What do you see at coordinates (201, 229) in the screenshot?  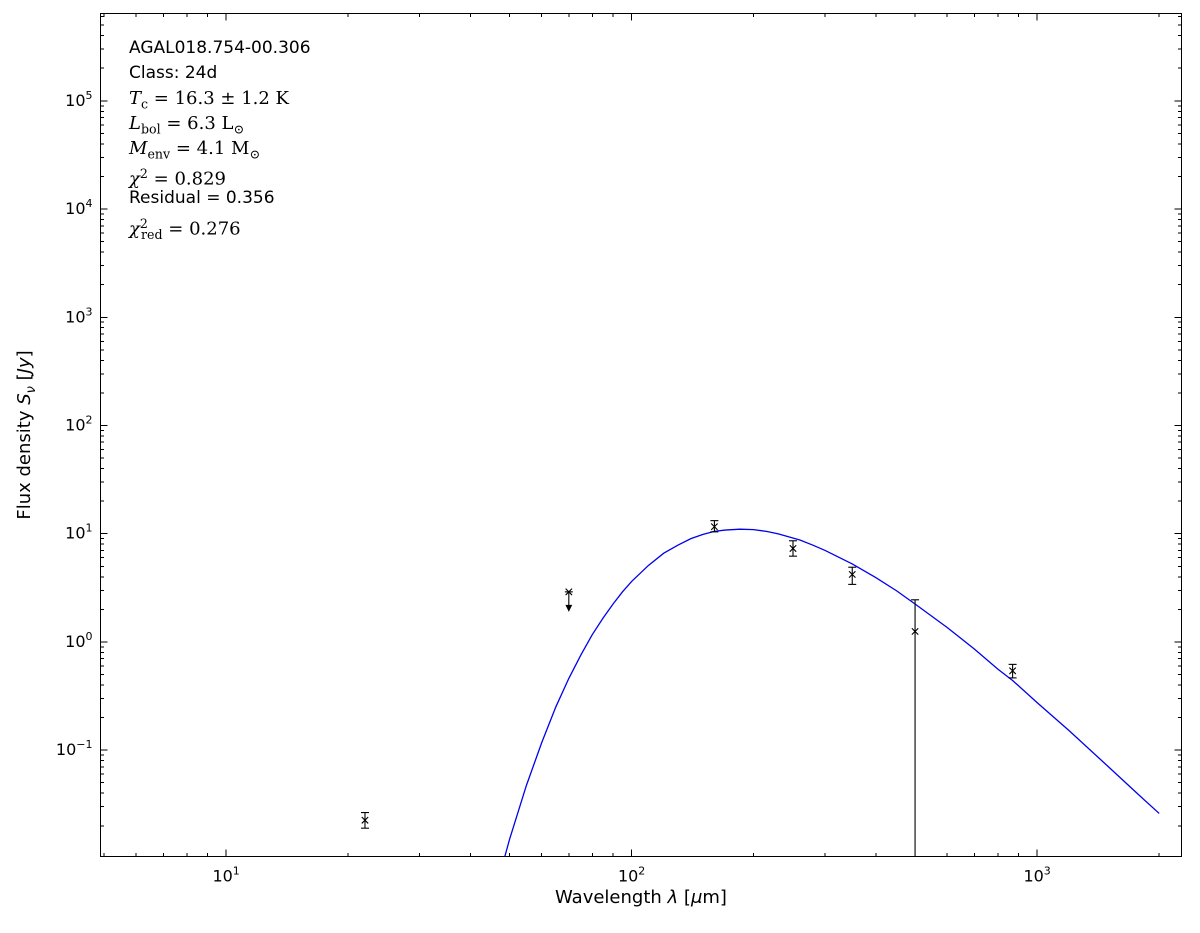 I see `chi-red-value: = 0.276` at bounding box center [201, 229].